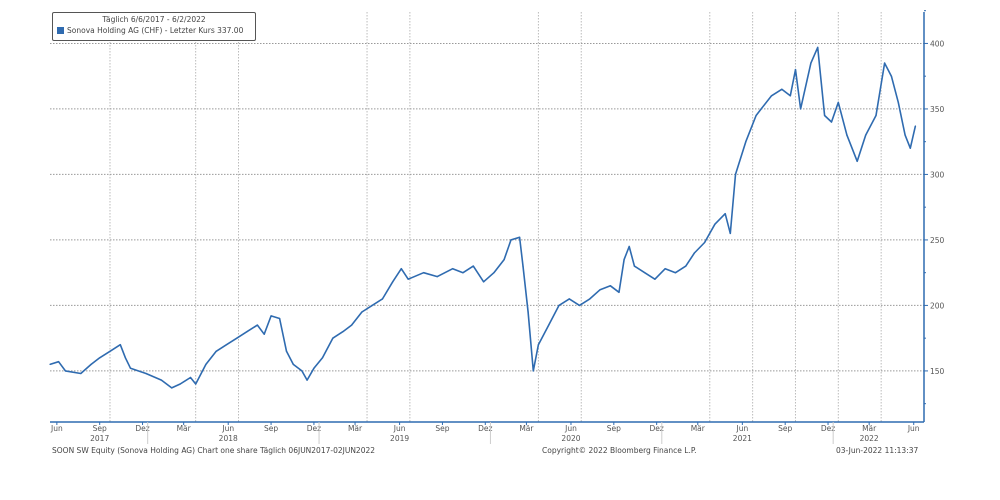 This screenshot has width=1000, height=500. What do you see at coordinates (228, 438) in the screenshot?
I see `x-year-label: 2018` at bounding box center [228, 438].